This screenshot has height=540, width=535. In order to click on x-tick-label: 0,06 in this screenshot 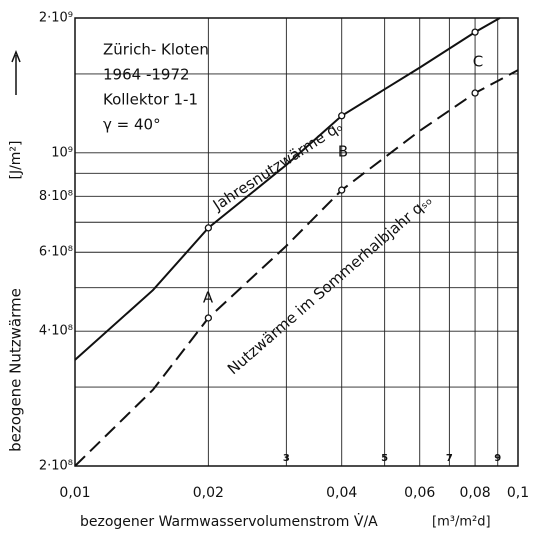, I will do `click(419, 493)`.